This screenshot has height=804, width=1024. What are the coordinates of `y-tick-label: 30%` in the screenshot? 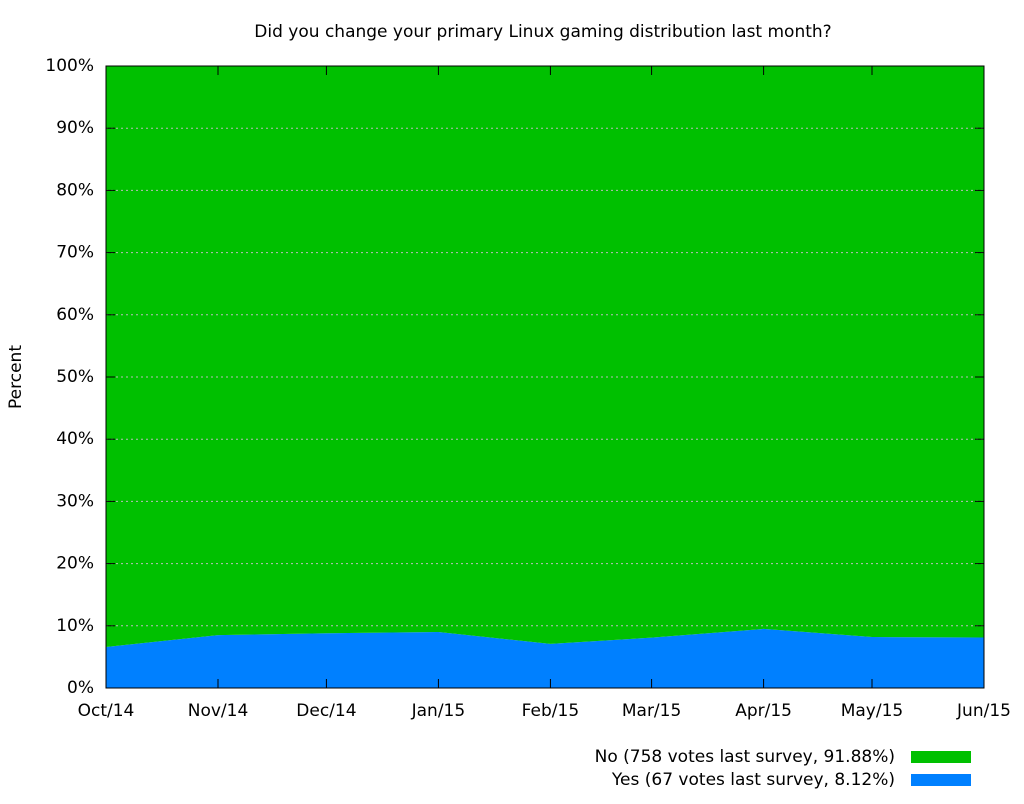 It's located at (75, 501).